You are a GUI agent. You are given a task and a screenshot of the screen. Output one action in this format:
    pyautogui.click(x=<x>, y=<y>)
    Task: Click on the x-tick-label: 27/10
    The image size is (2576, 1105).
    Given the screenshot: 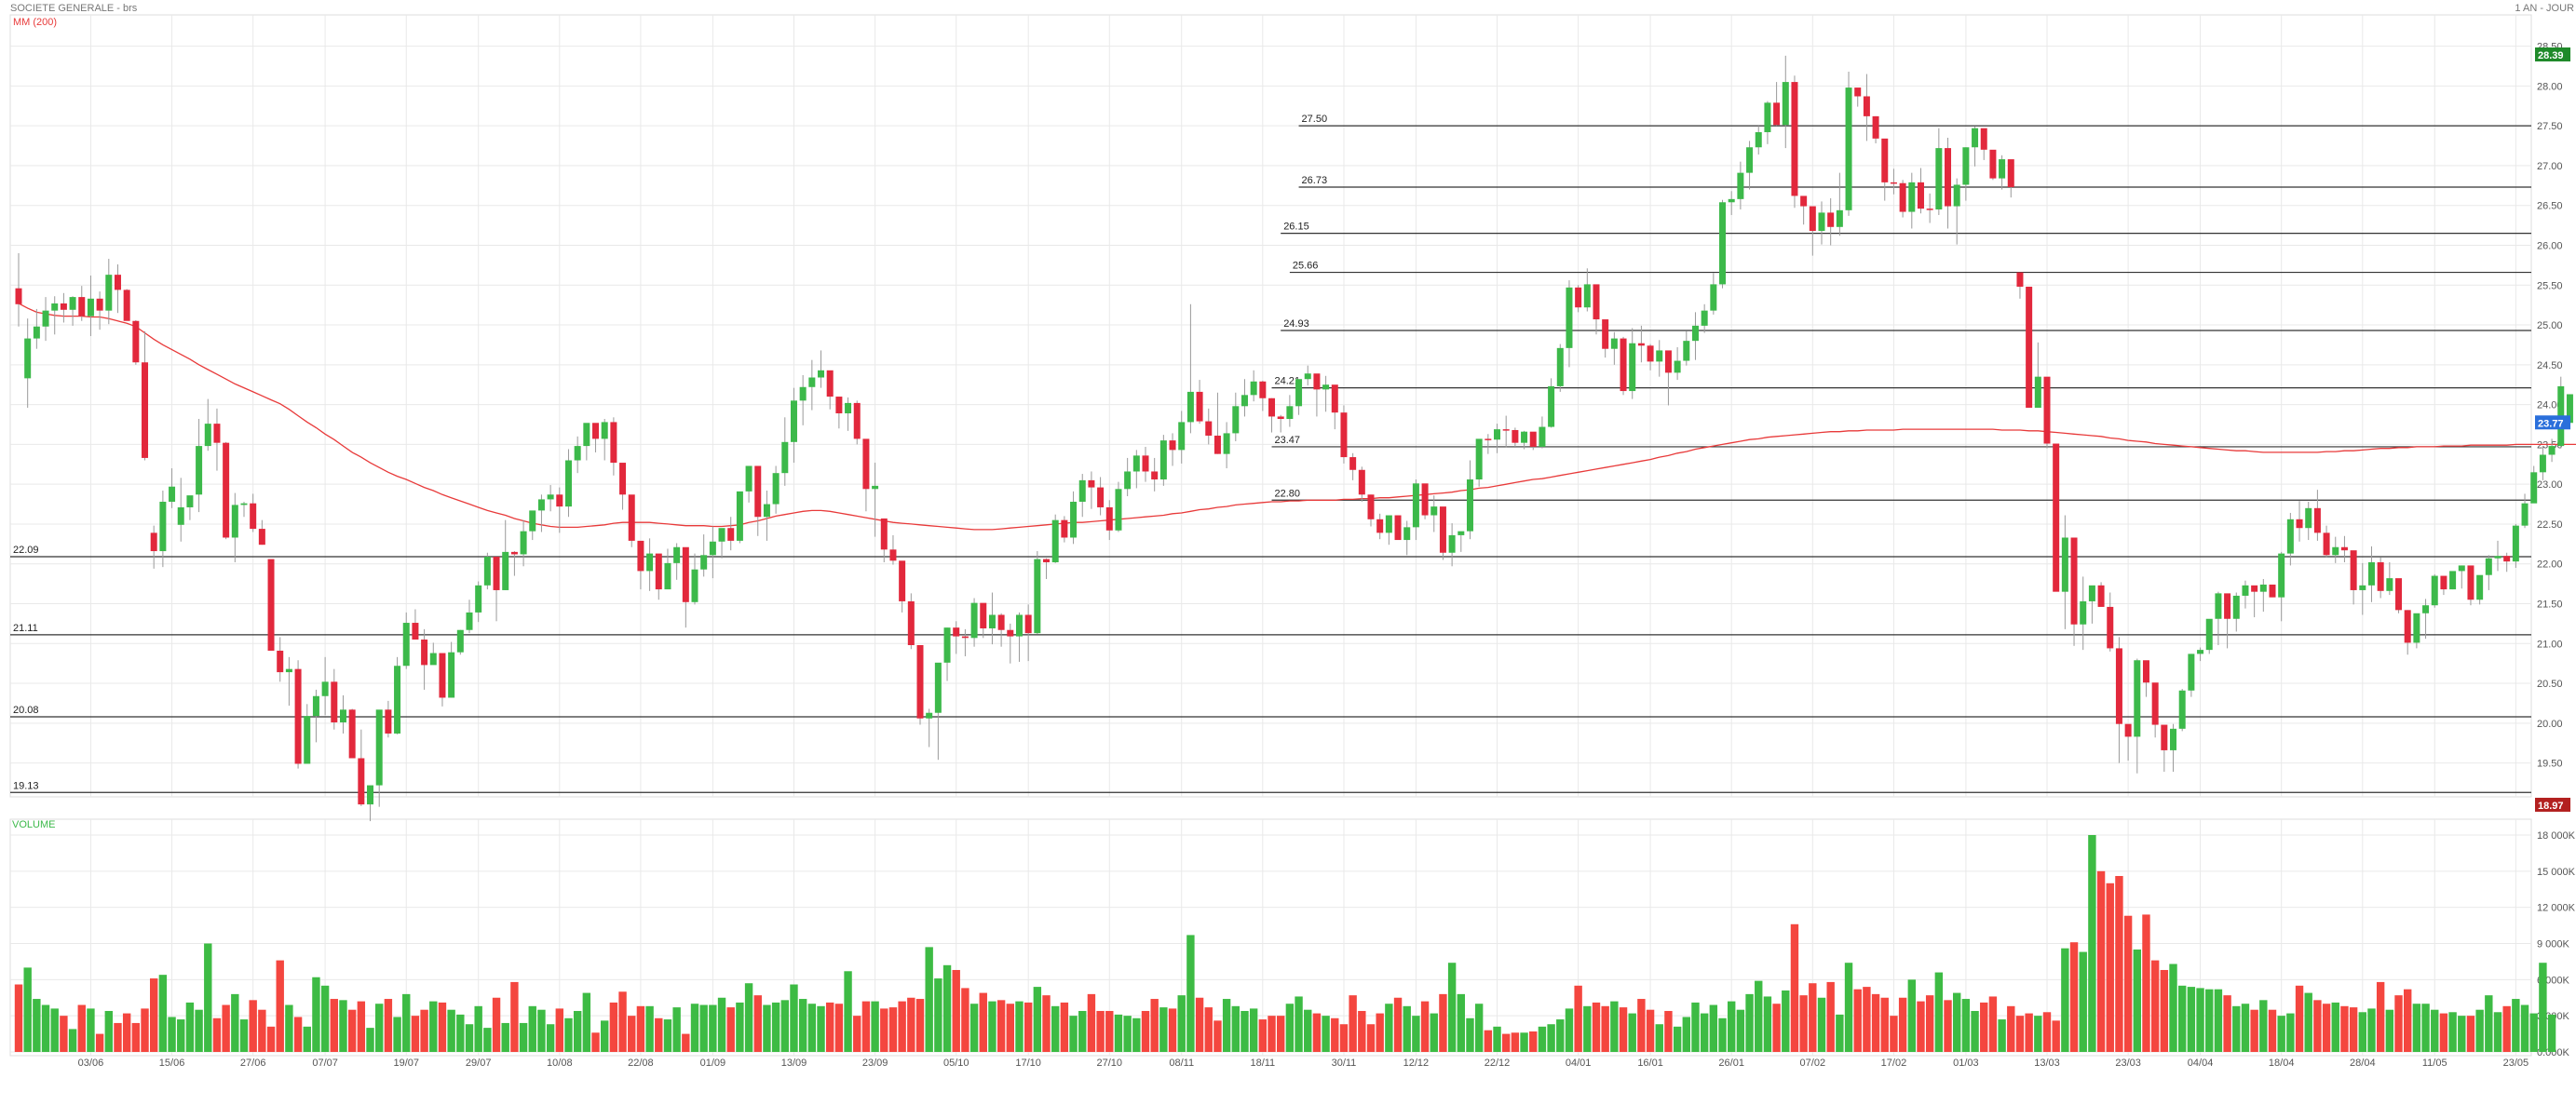 What is the action you would take?
    pyautogui.click(x=1110, y=1063)
    